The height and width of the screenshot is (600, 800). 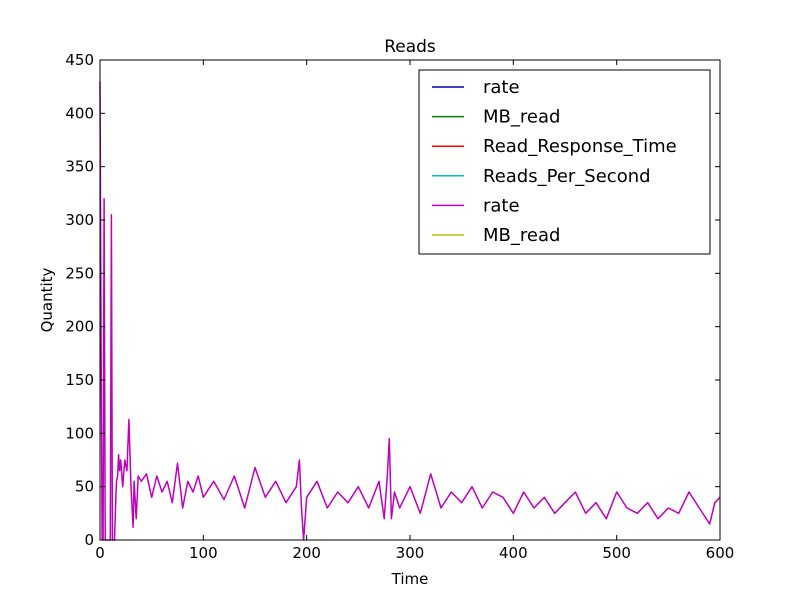 I want to click on x-tick-label: 500, so click(x=616, y=553).